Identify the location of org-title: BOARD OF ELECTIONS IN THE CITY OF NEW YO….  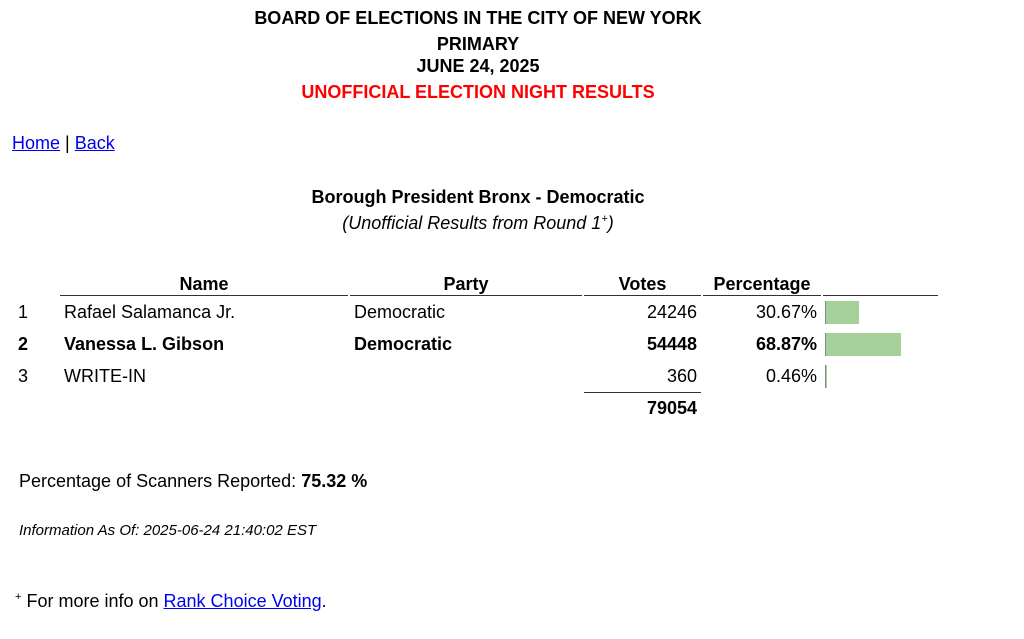
(478, 18).